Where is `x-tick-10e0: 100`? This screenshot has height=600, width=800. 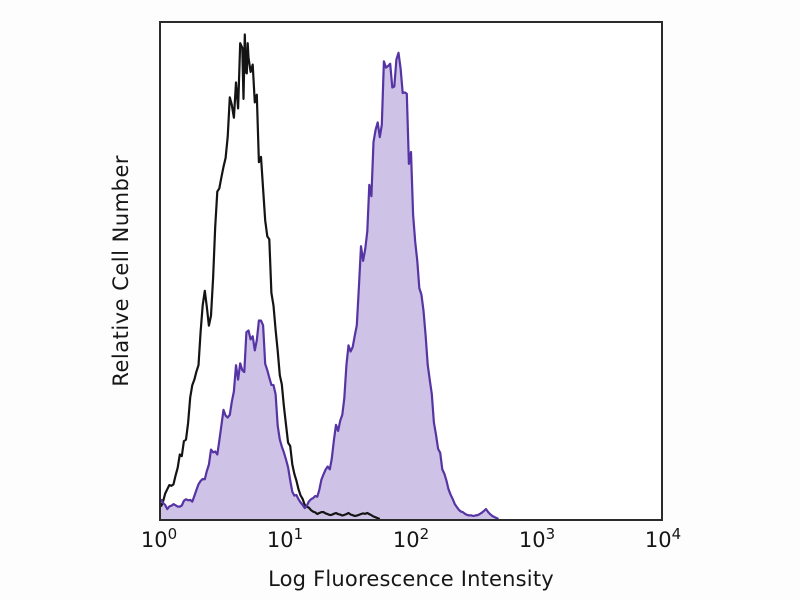 x-tick-10e0: 100 is located at coordinates (159, 539).